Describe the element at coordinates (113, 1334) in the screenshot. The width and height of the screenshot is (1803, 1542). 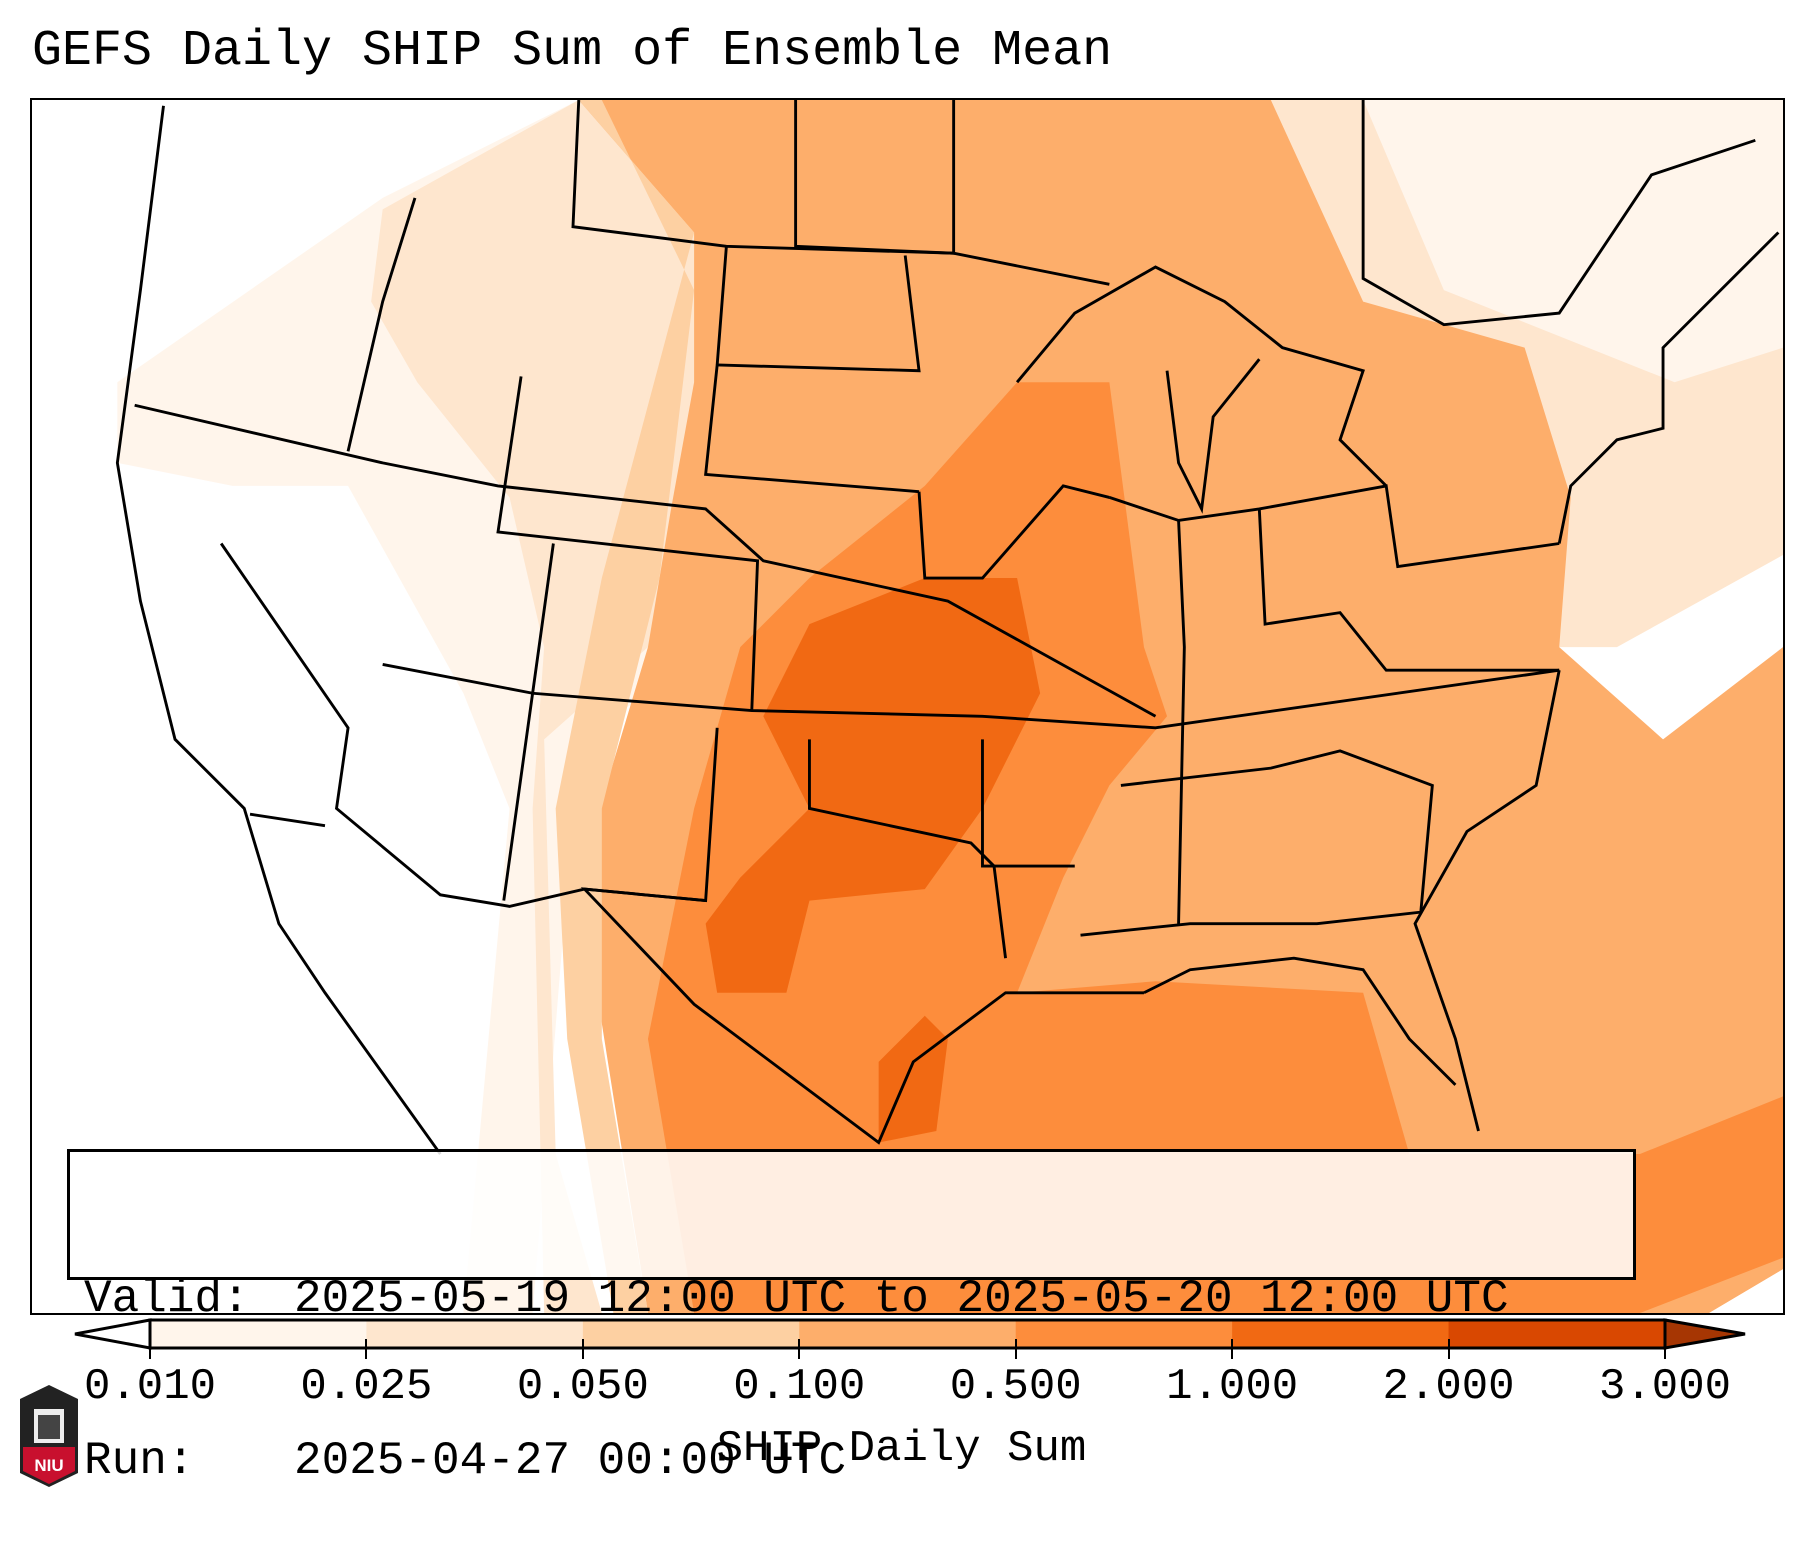
I see `colorbar-under-arrow` at that location.